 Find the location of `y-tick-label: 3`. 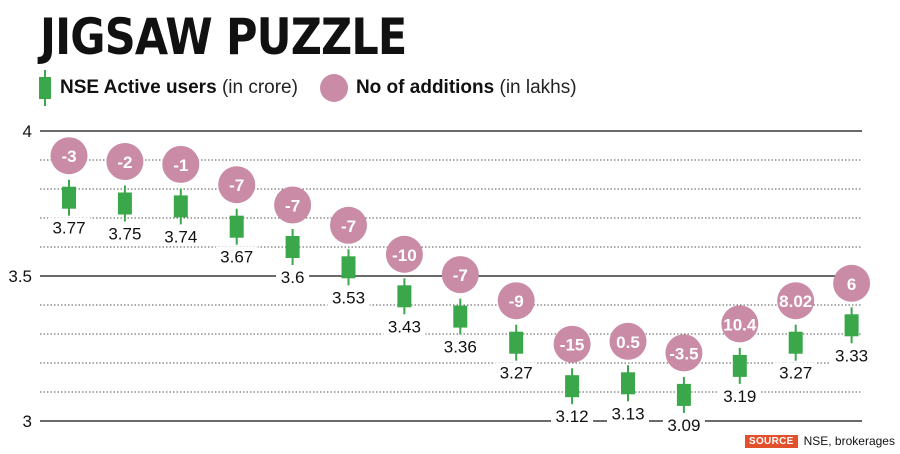

y-tick-label: 3 is located at coordinates (27, 421).